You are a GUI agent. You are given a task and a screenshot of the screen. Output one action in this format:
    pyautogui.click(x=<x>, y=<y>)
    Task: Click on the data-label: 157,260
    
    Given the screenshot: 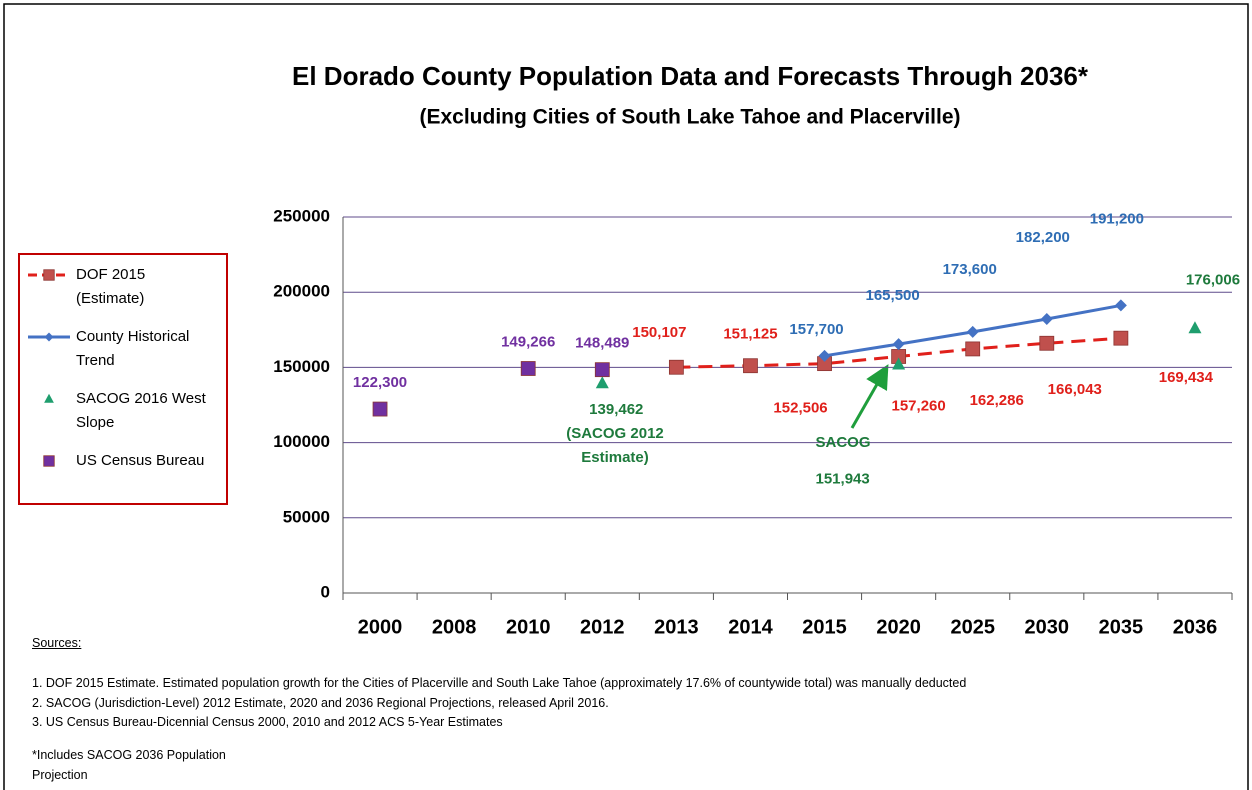 What is the action you would take?
    pyautogui.click(x=919, y=405)
    